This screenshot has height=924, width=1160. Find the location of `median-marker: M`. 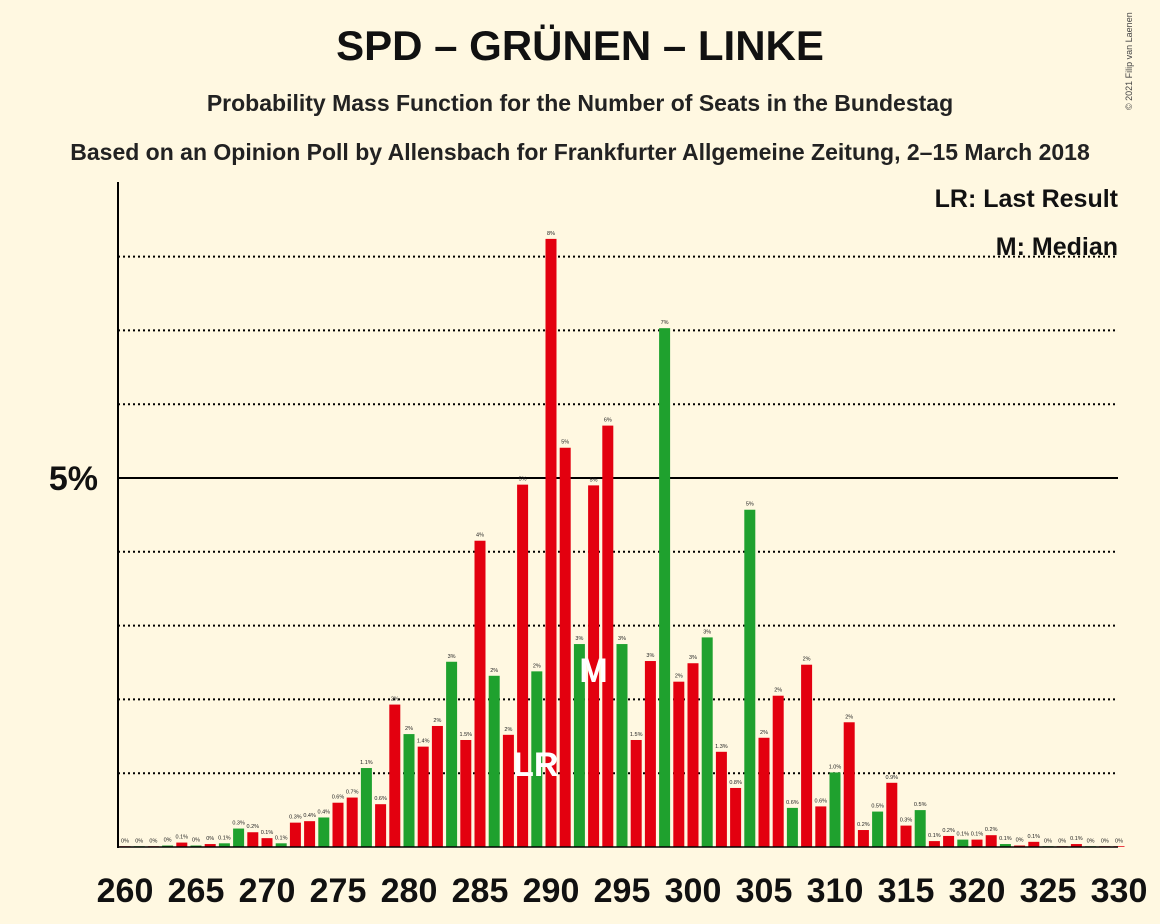

median-marker: M is located at coordinates (593, 671).